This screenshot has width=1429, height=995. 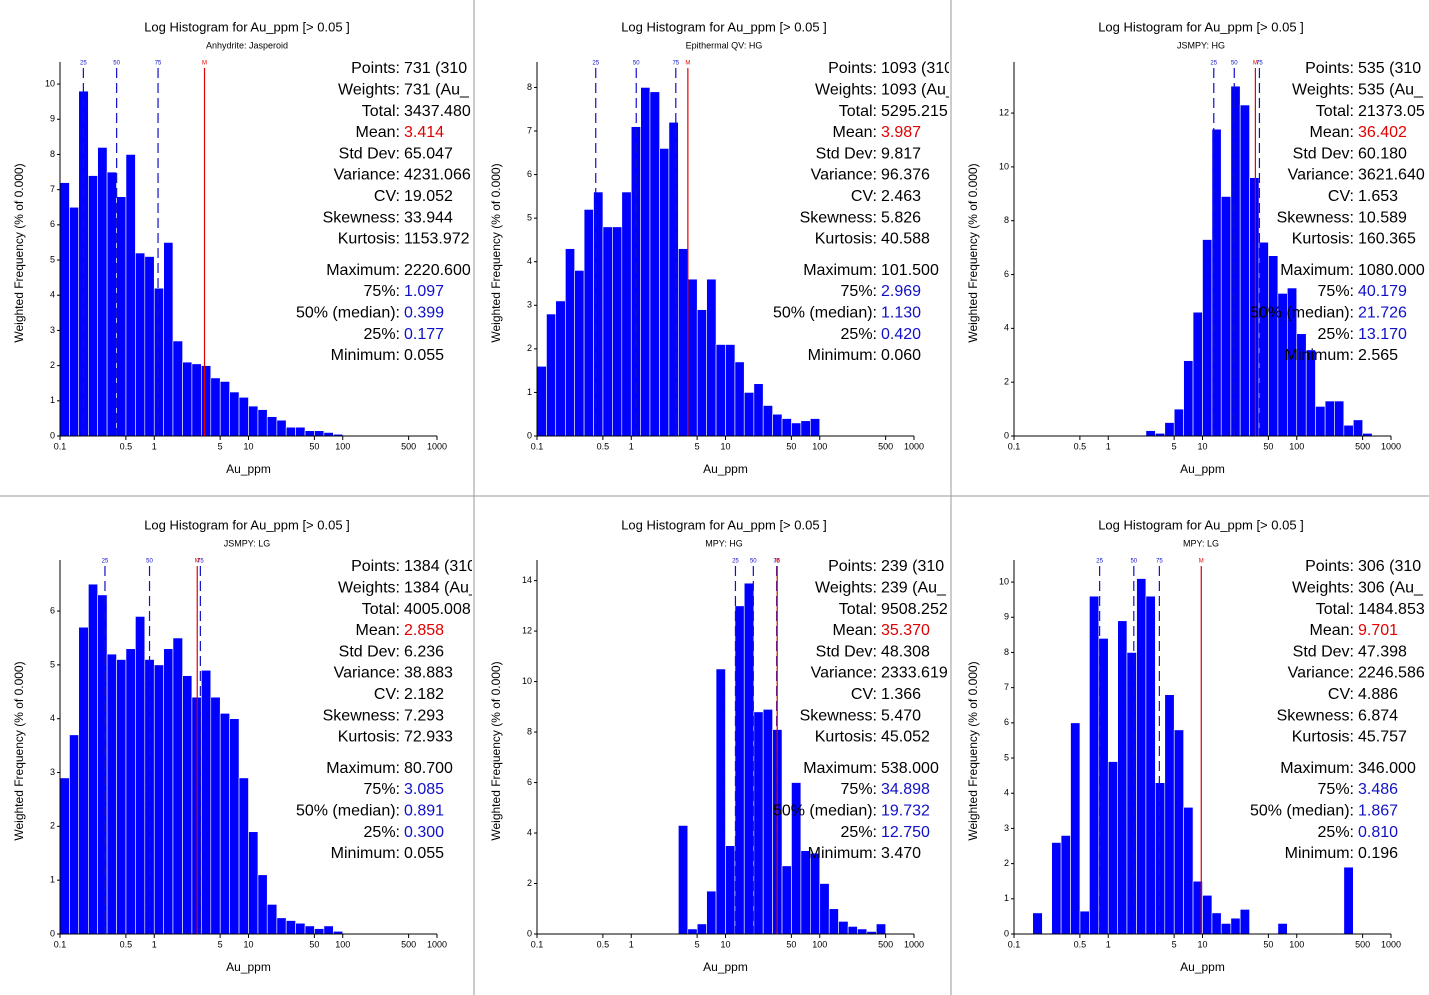 I want to click on stat-value: 1384 (Au_, so click(x=441, y=588).